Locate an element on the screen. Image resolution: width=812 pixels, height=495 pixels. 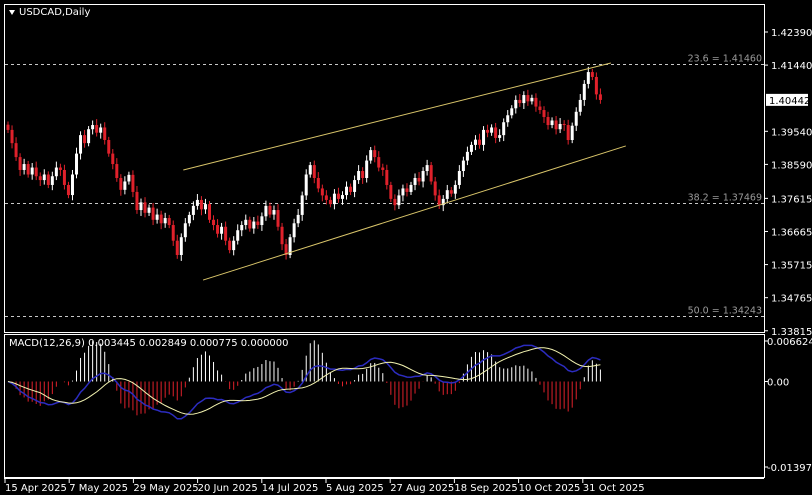
date-tick-label: 7 May 2025 is located at coordinates (98, 488).